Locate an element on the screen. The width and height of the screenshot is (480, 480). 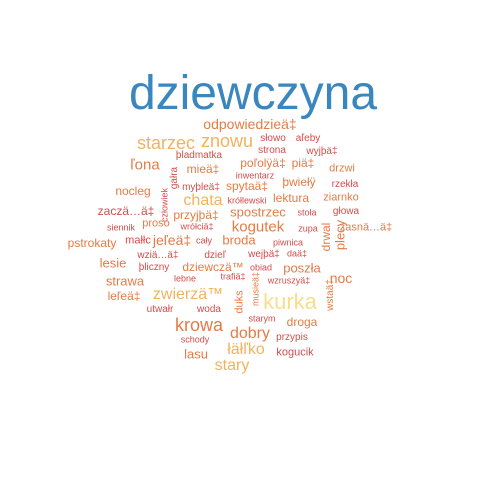
word-kurka: kurka is located at coordinates (290, 301).